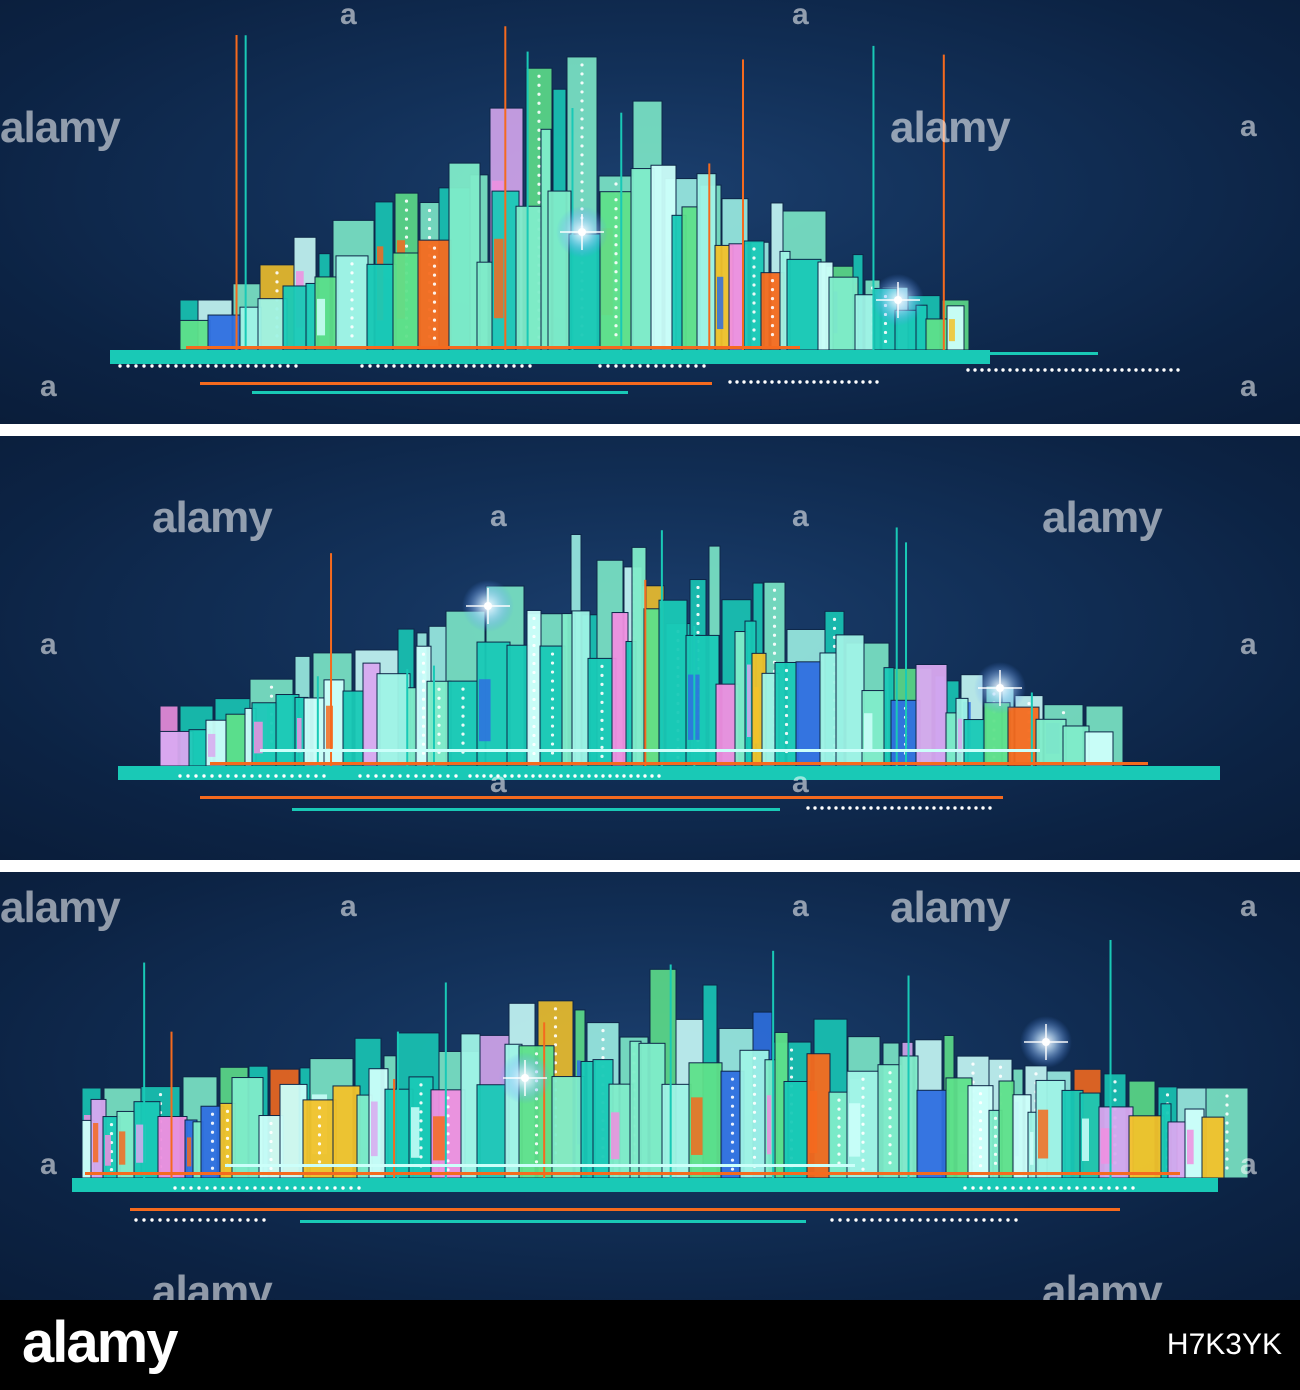  Describe the element at coordinates (100, 1342) in the screenshot. I see `brand-logo: alamy` at that location.